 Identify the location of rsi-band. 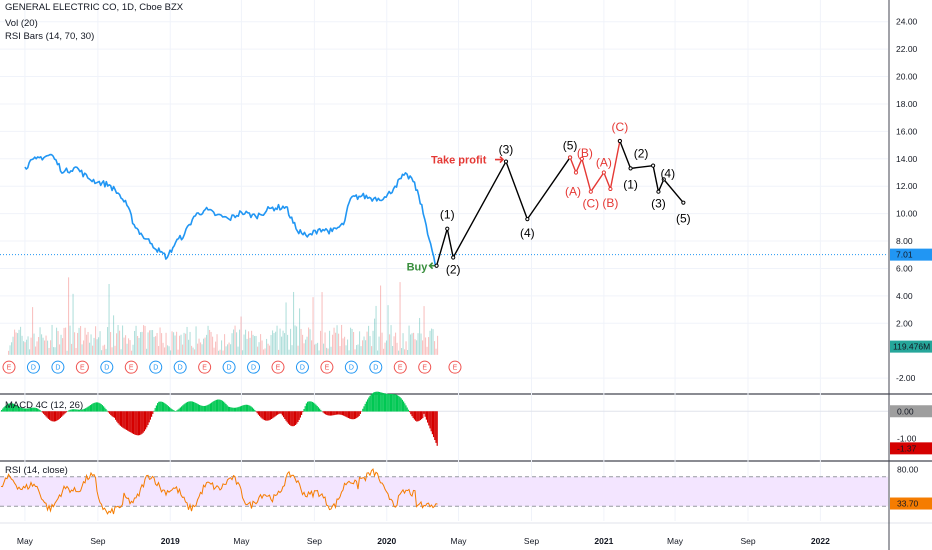
(444, 491).